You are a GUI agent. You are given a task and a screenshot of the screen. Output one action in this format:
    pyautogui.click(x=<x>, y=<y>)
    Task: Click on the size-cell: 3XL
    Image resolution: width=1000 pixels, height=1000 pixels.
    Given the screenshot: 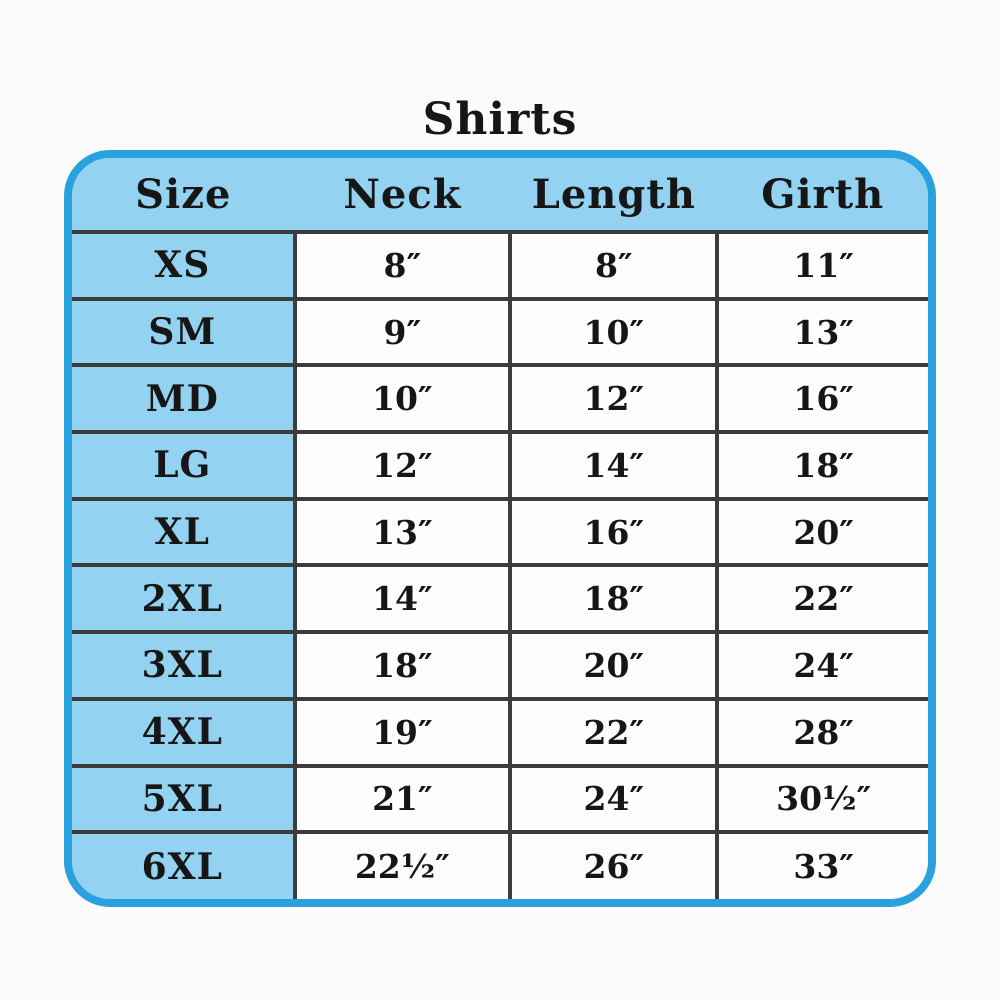 What is the action you would take?
    pyautogui.click(x=184, y=665)
    